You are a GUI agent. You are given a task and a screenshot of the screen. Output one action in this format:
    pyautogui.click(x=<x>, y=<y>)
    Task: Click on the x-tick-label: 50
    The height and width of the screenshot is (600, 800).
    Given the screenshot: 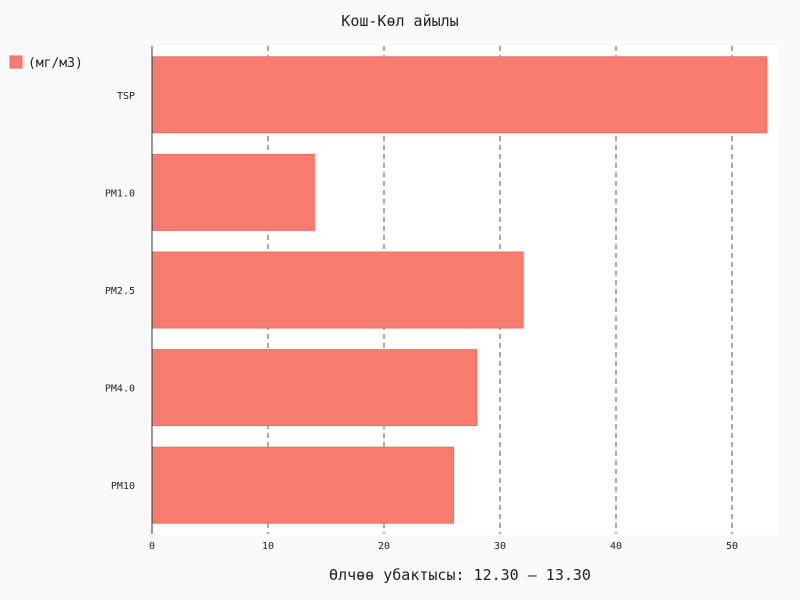 What is the action you would take?
    pyautogui.click(x=732, y=546)
    